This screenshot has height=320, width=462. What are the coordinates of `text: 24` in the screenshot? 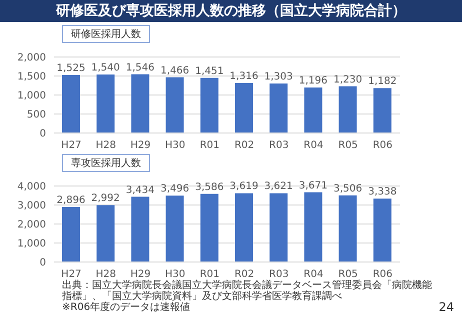 It's located at (446, 307).